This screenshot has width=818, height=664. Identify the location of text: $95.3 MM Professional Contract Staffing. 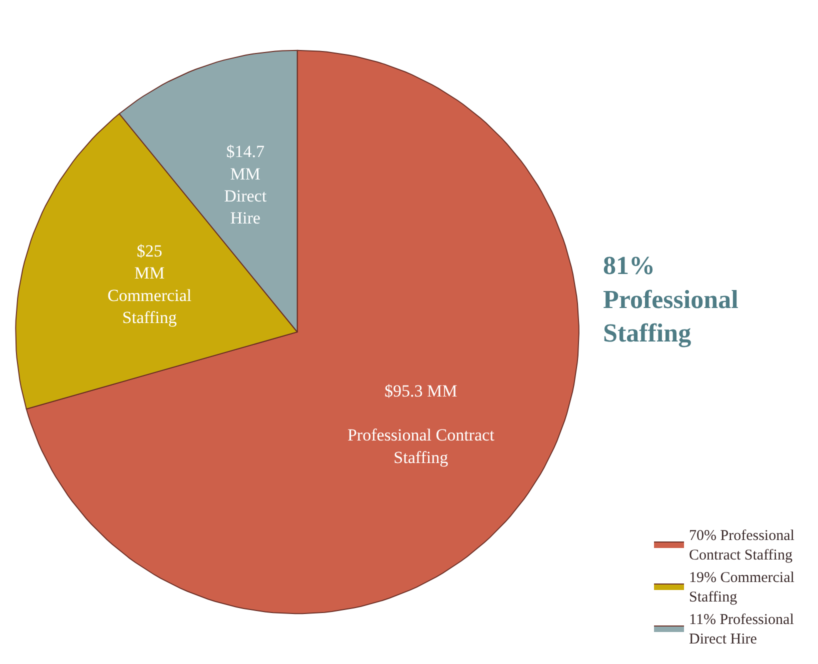
(420, 424).